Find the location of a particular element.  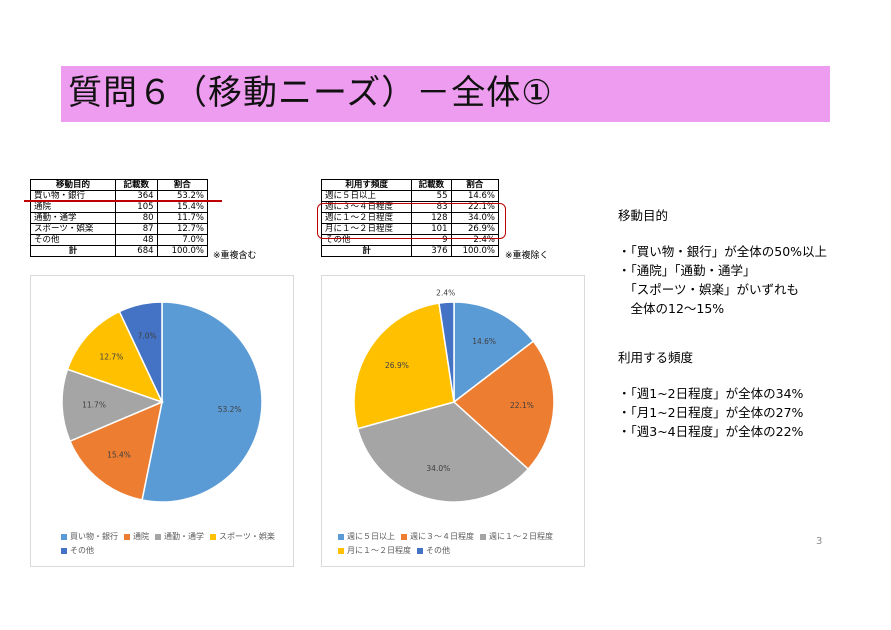

table-cell: 週に５日以上 is located at coordinates (366, 196).